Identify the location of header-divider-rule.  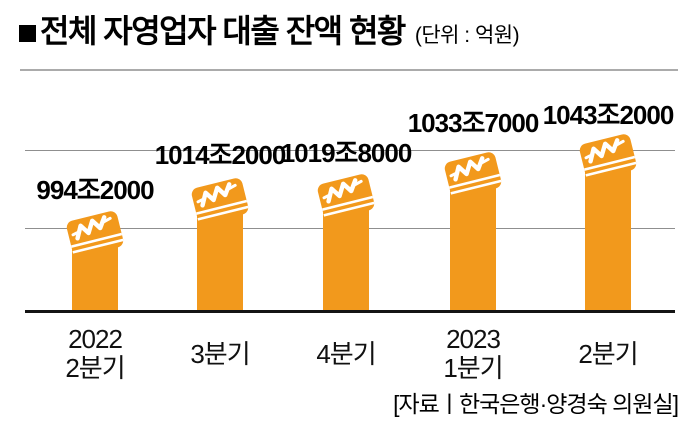
(349, 70).